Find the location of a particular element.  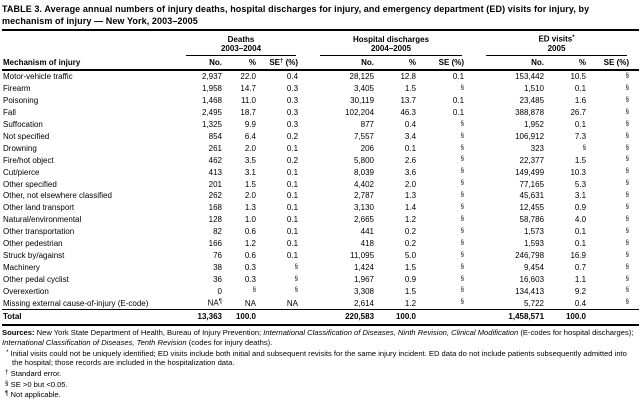

value-cell: NA is located at coordinates (292, 303).